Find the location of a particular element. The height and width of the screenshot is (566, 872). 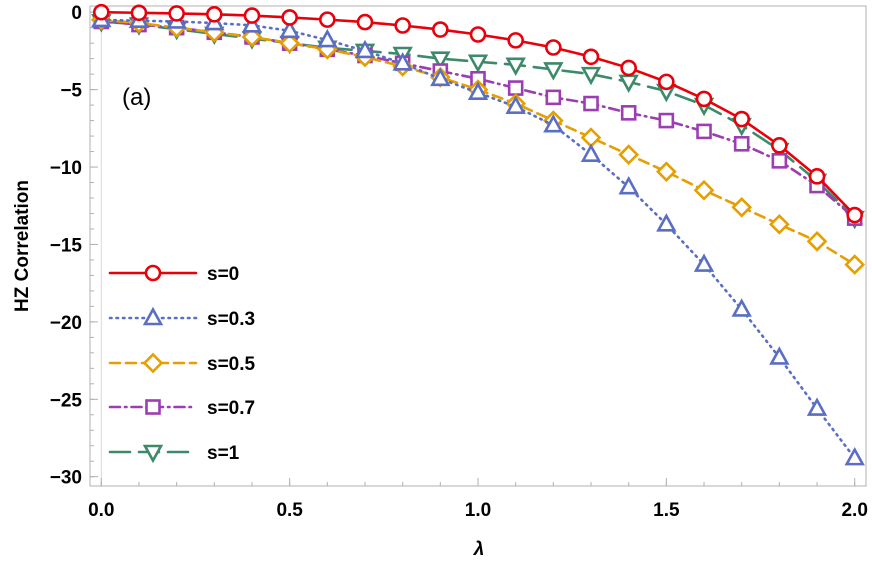

legend: s=0 s=0.3 s=0.5 s=0.7 s=1 is located at coordinates (182, 364).